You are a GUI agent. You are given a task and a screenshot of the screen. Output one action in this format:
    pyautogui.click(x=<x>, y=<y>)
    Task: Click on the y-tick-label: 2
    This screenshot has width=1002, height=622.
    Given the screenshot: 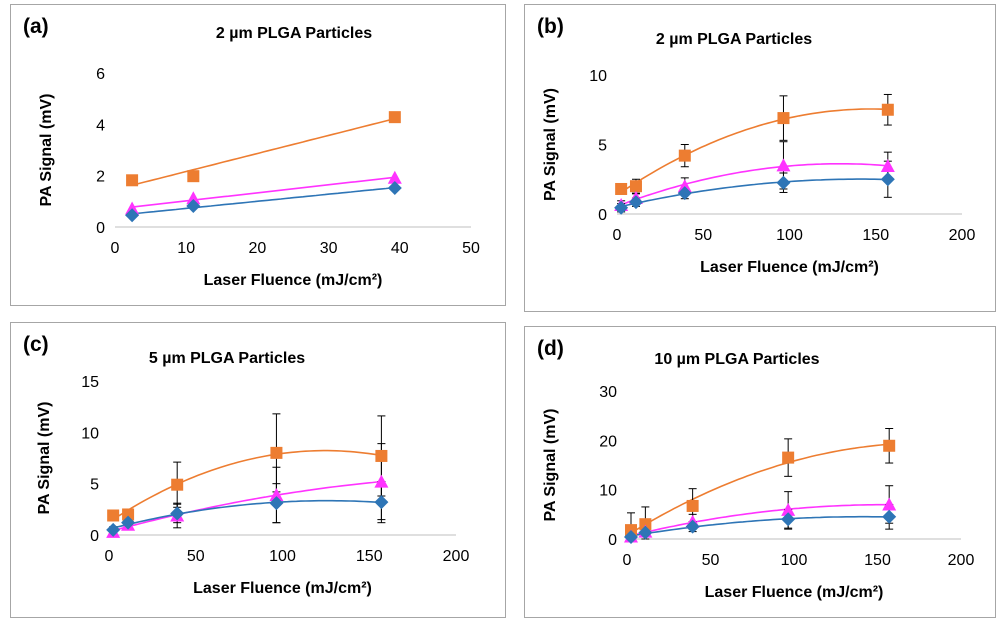 What is the action you would take?
    pyautogui.click(x=100, y=177)
    